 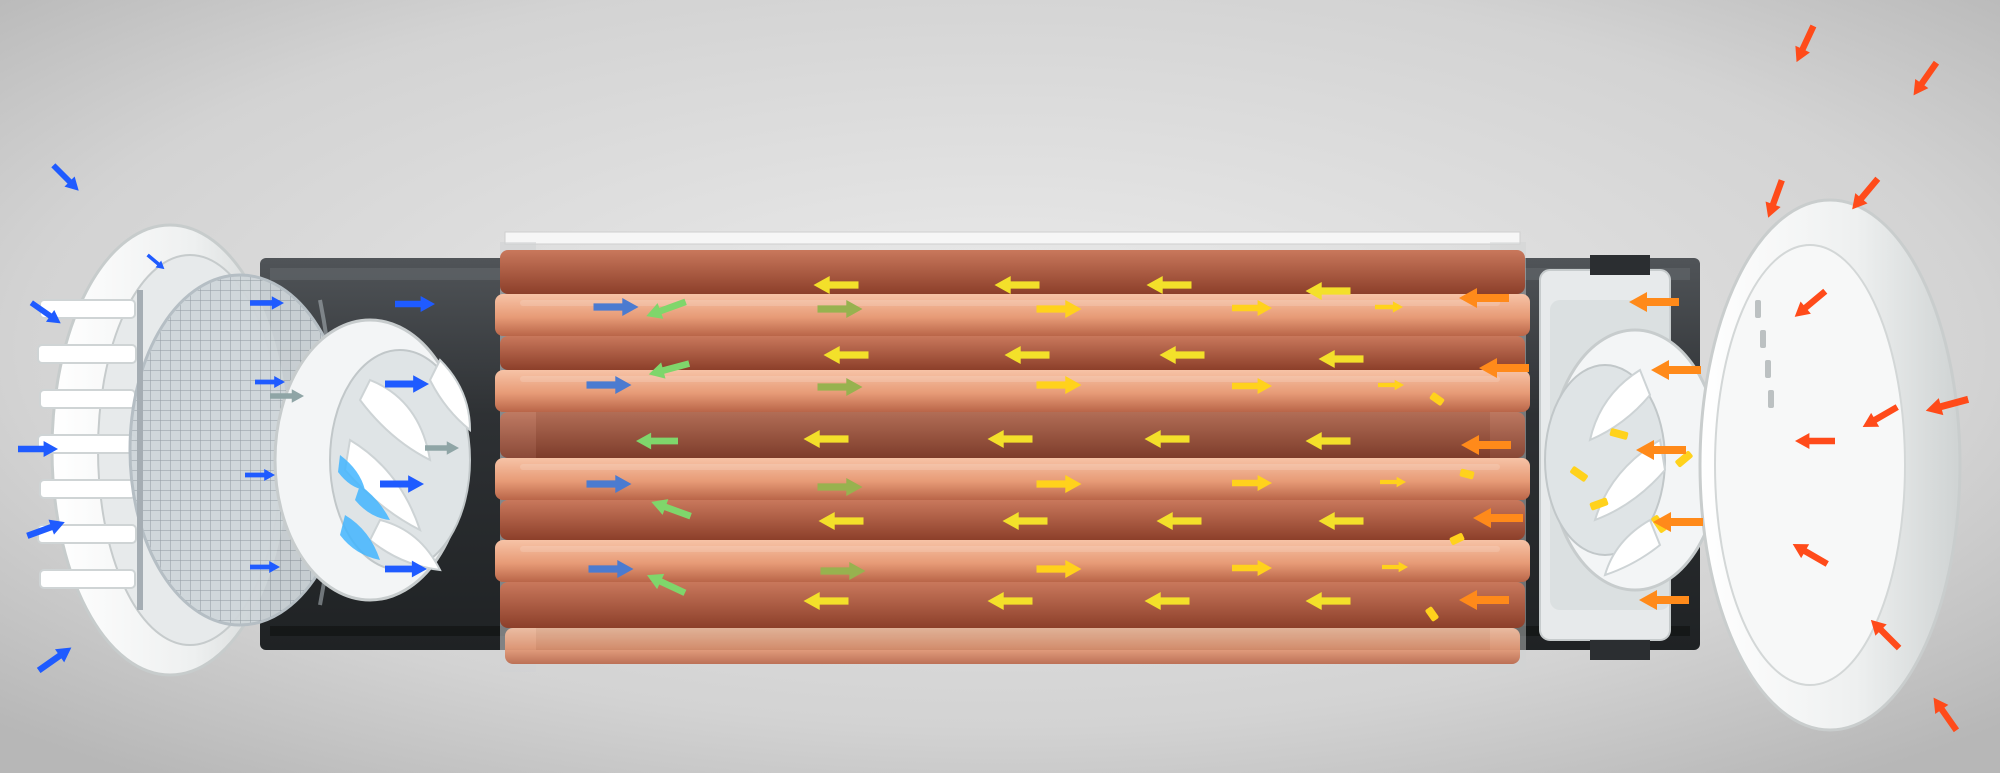 I want to click on right-exhaust-assembly, so click(x=1750, y=465).